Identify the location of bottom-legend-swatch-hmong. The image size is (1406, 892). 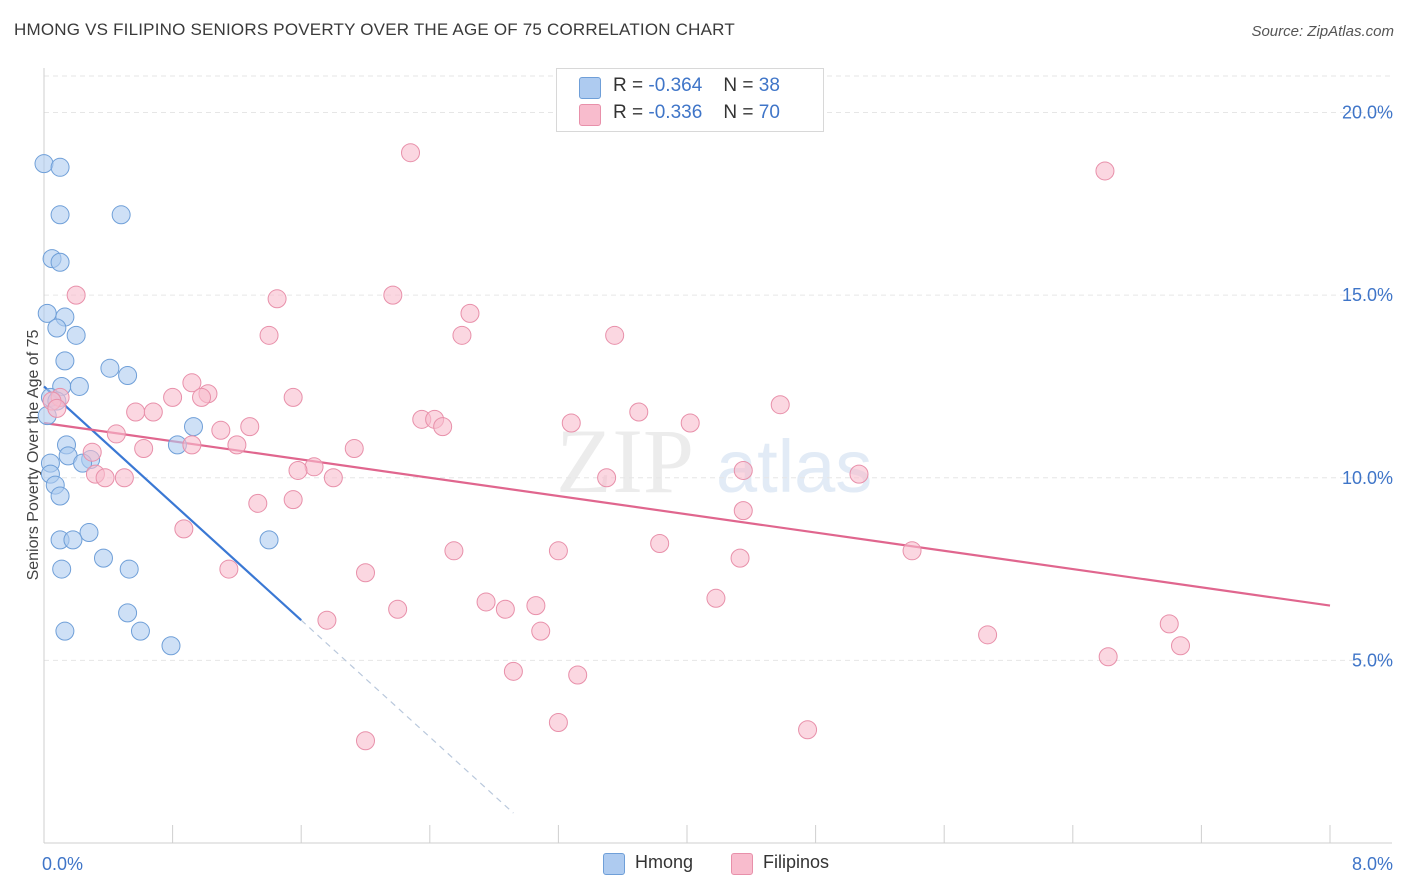
(614, 864).